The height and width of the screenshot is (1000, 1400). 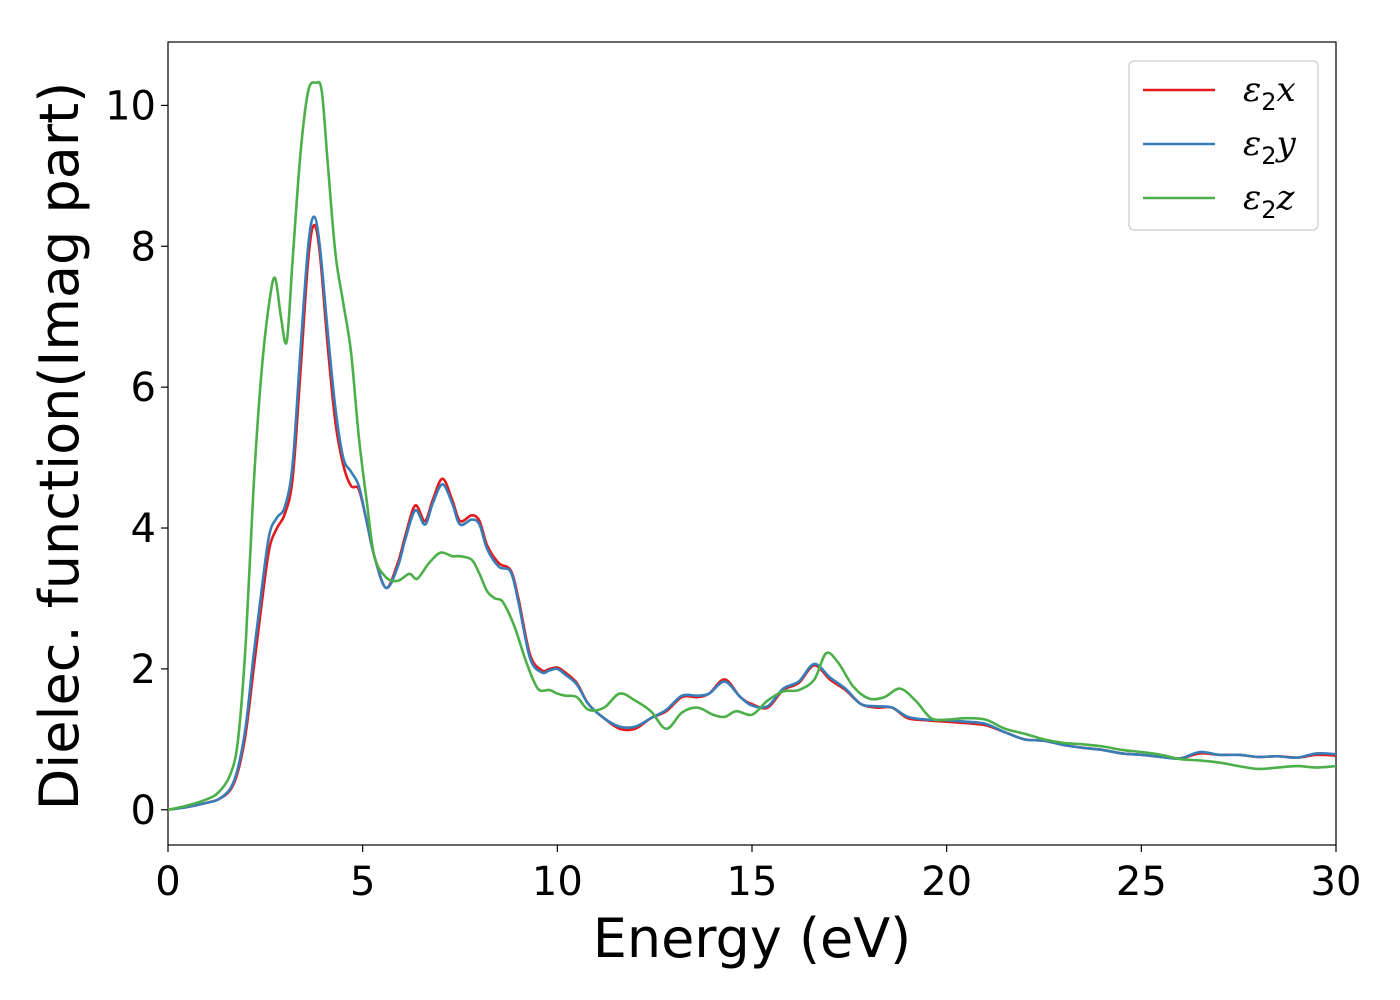 What do you see at coordinates (557, 882) in the screenshot?
I see `x-tick-label-2: 10` at bounding box center [557, 882].